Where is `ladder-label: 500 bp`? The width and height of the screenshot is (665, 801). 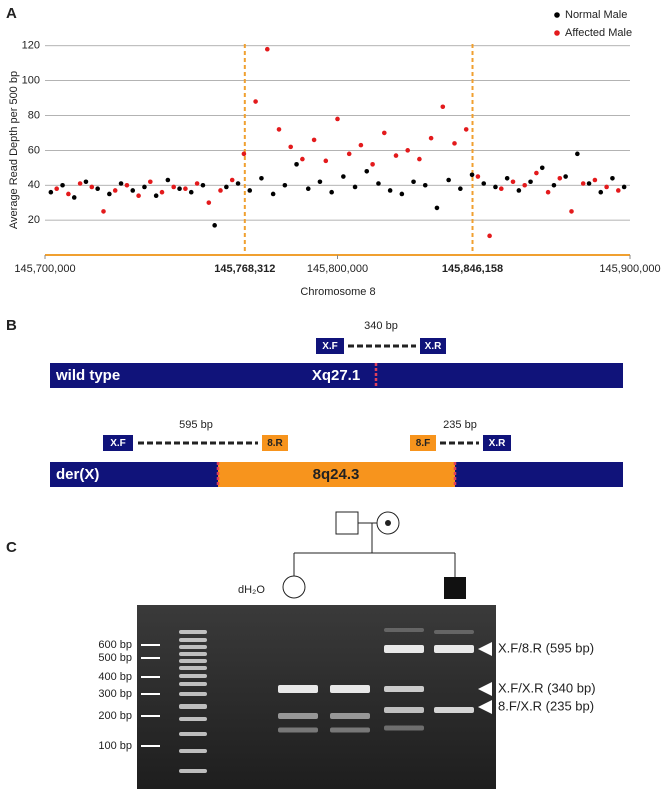
ladder-label: 500 bp is located at coordinates (115, 658).